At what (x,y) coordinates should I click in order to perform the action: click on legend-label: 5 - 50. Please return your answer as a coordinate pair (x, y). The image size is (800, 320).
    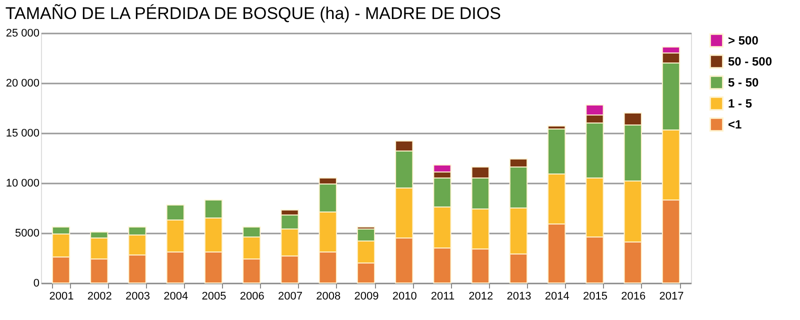
    Looking at the image, I should click on (744, 83).